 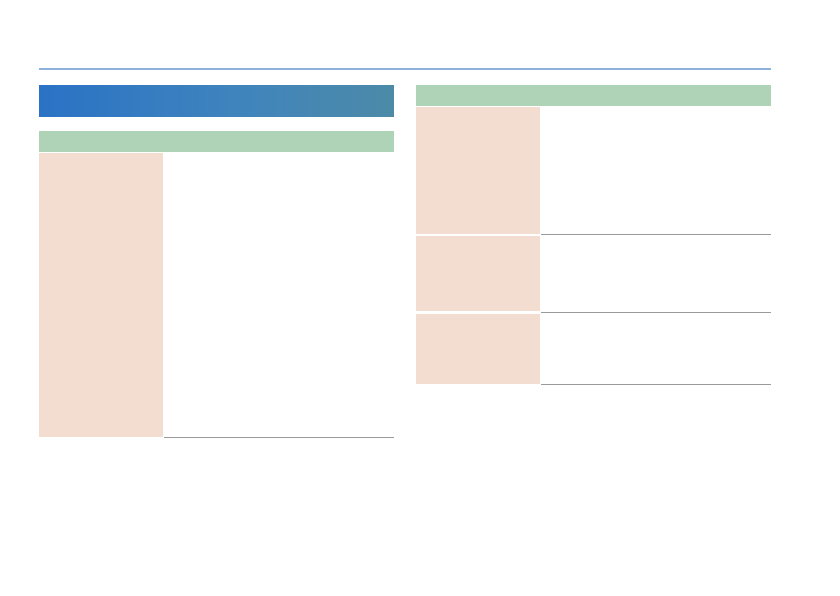 What do you see at coordinates (279, 437) in the screenshot?
I see `left-row-1-divider` at bounding box center [279, 437].